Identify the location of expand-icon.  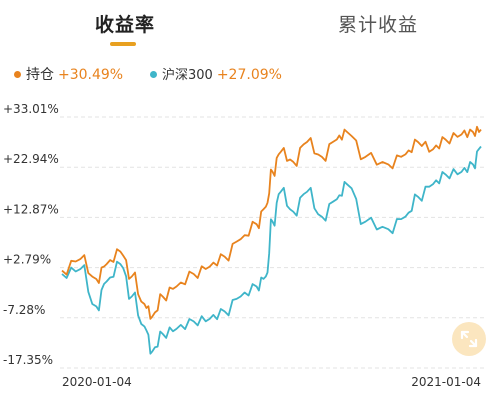
(469, 339).